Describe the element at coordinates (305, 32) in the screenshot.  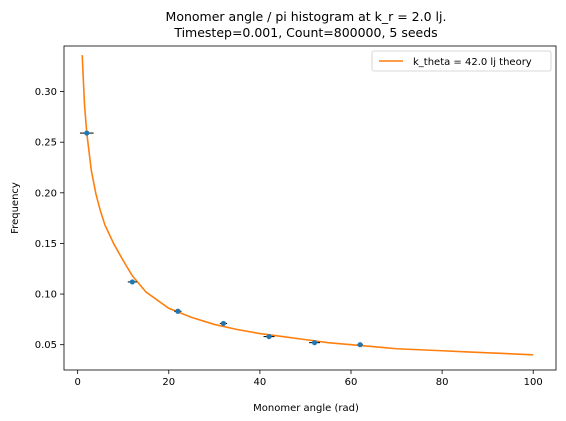
I see `chart-subtitle: Timestep=0.001, Count=800000, 5 seeds` at that location.